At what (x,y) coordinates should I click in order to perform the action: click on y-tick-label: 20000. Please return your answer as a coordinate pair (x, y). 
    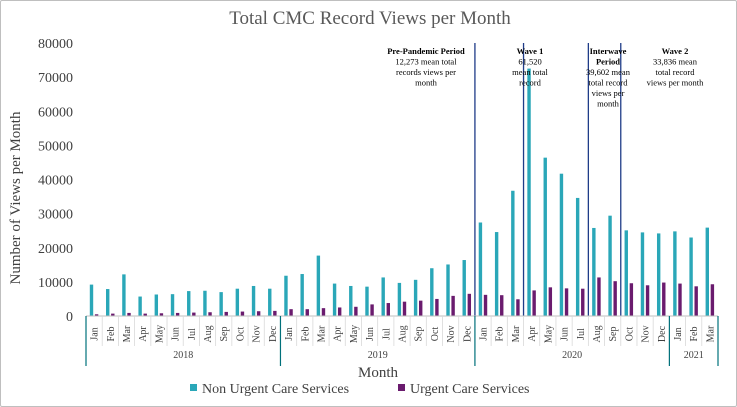
    Looking at the image, I should click on (55, 249).